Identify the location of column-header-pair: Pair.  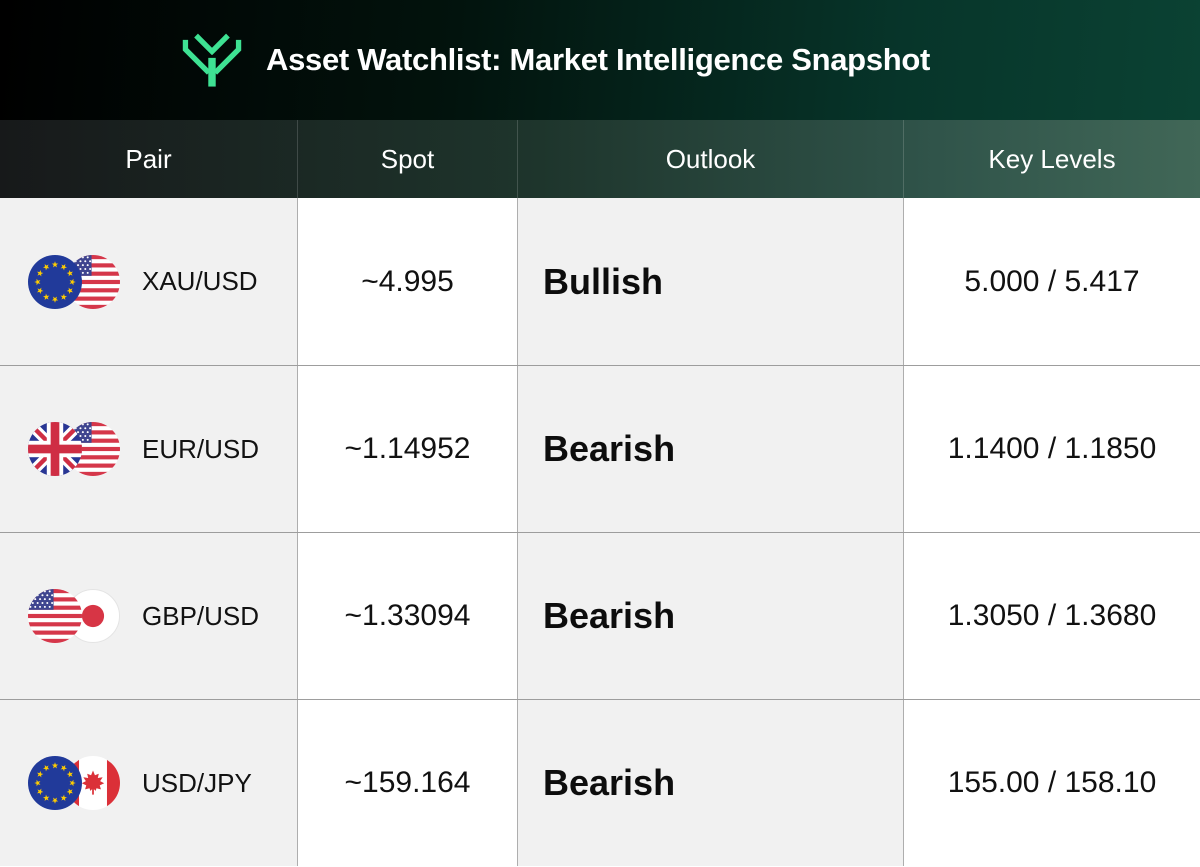
(148, 158).